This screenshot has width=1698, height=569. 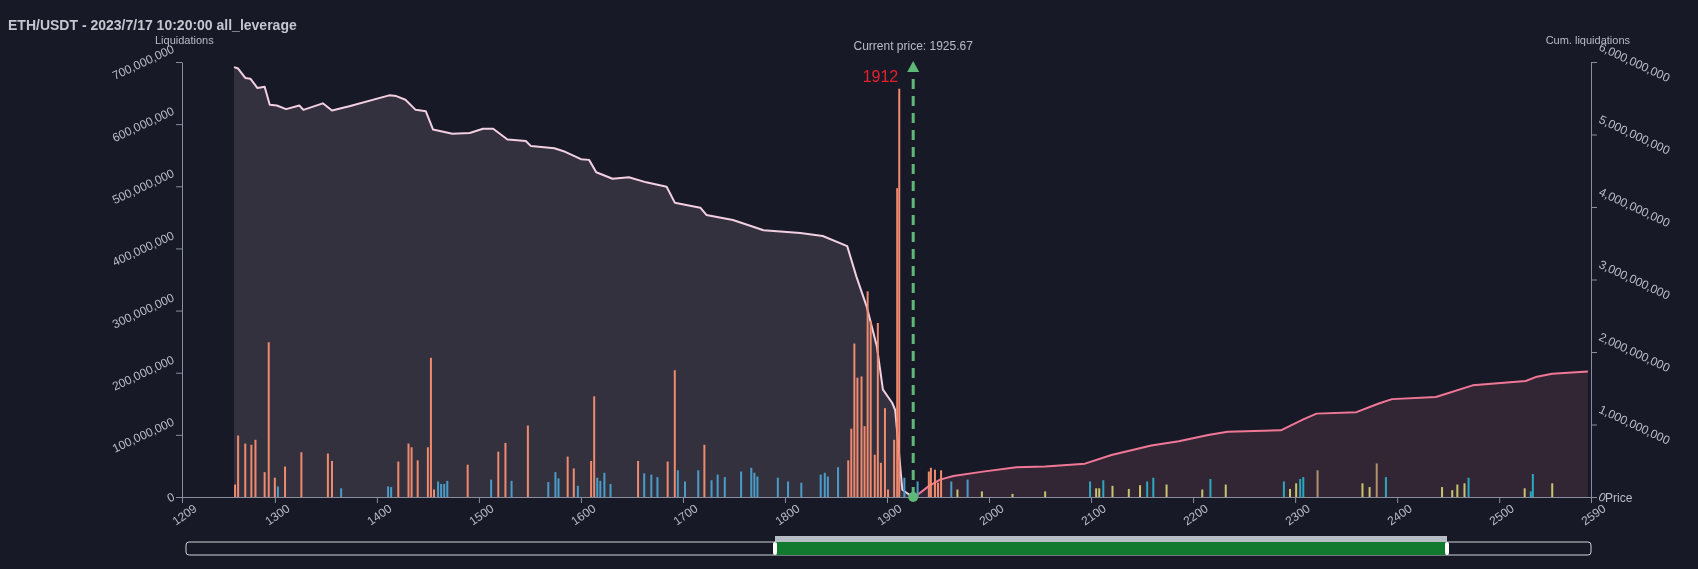 I want to click on ref-line-label: Current price: 1925.67, so click(x=913, y=46).